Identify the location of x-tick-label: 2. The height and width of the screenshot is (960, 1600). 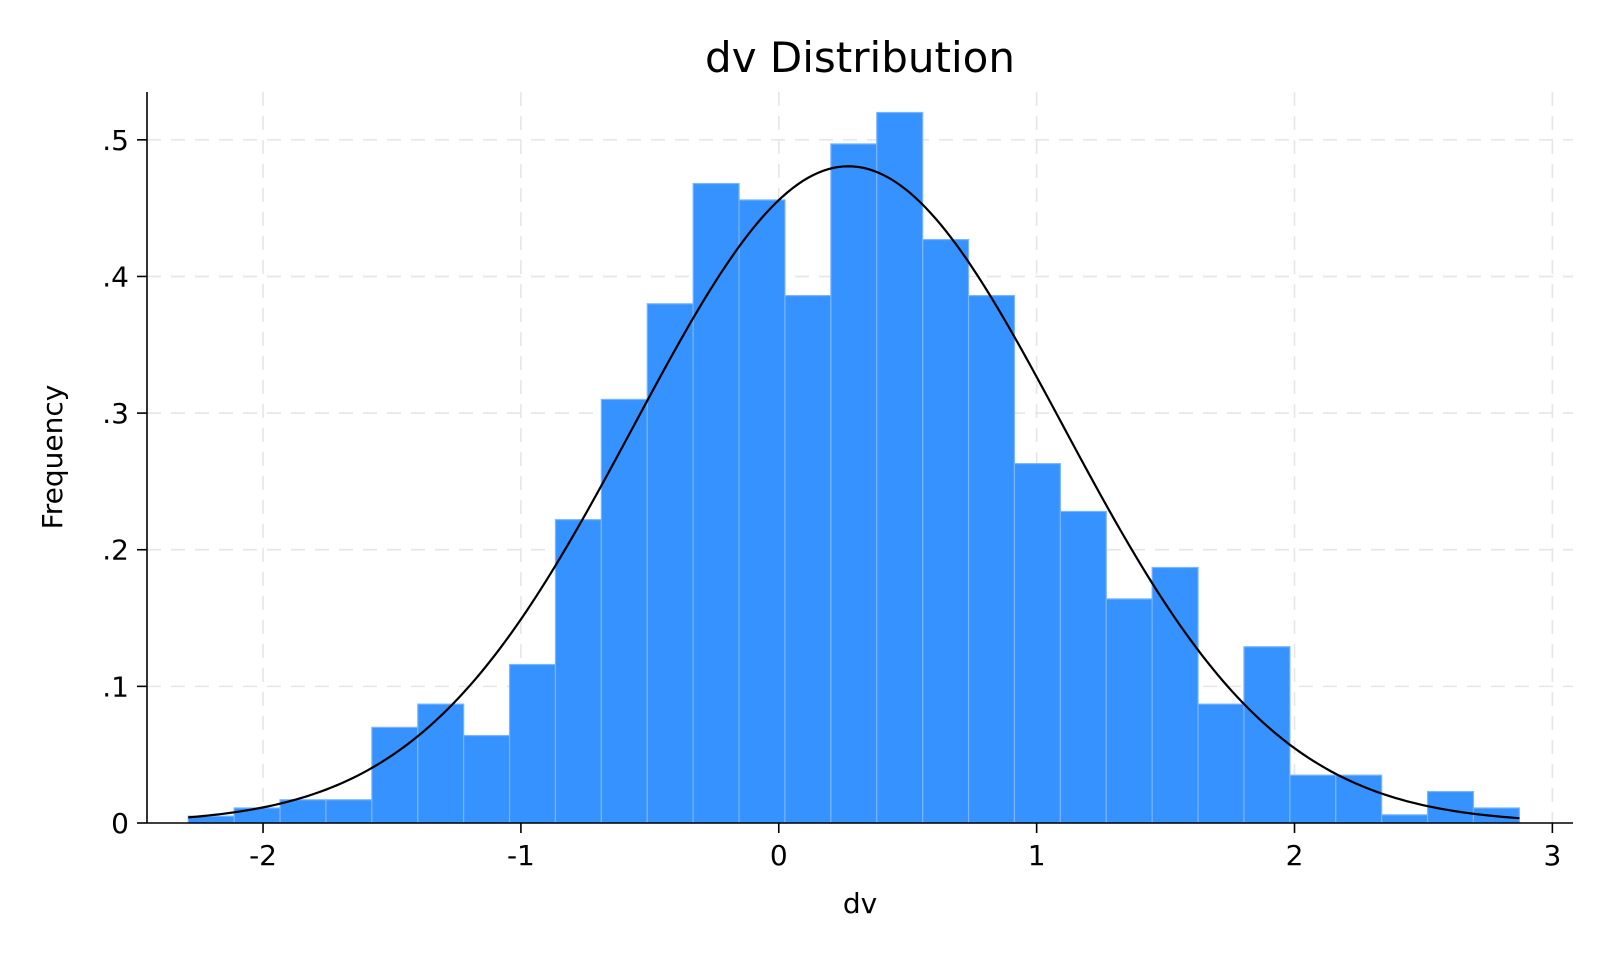
(1295, 855).